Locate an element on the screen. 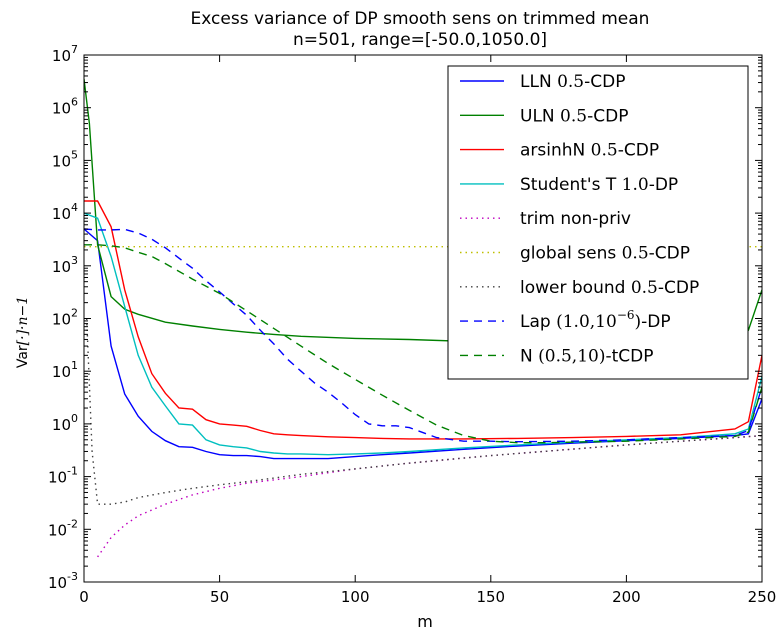  y-tick-label: 10⁷ is located at coordinates (65, 54).